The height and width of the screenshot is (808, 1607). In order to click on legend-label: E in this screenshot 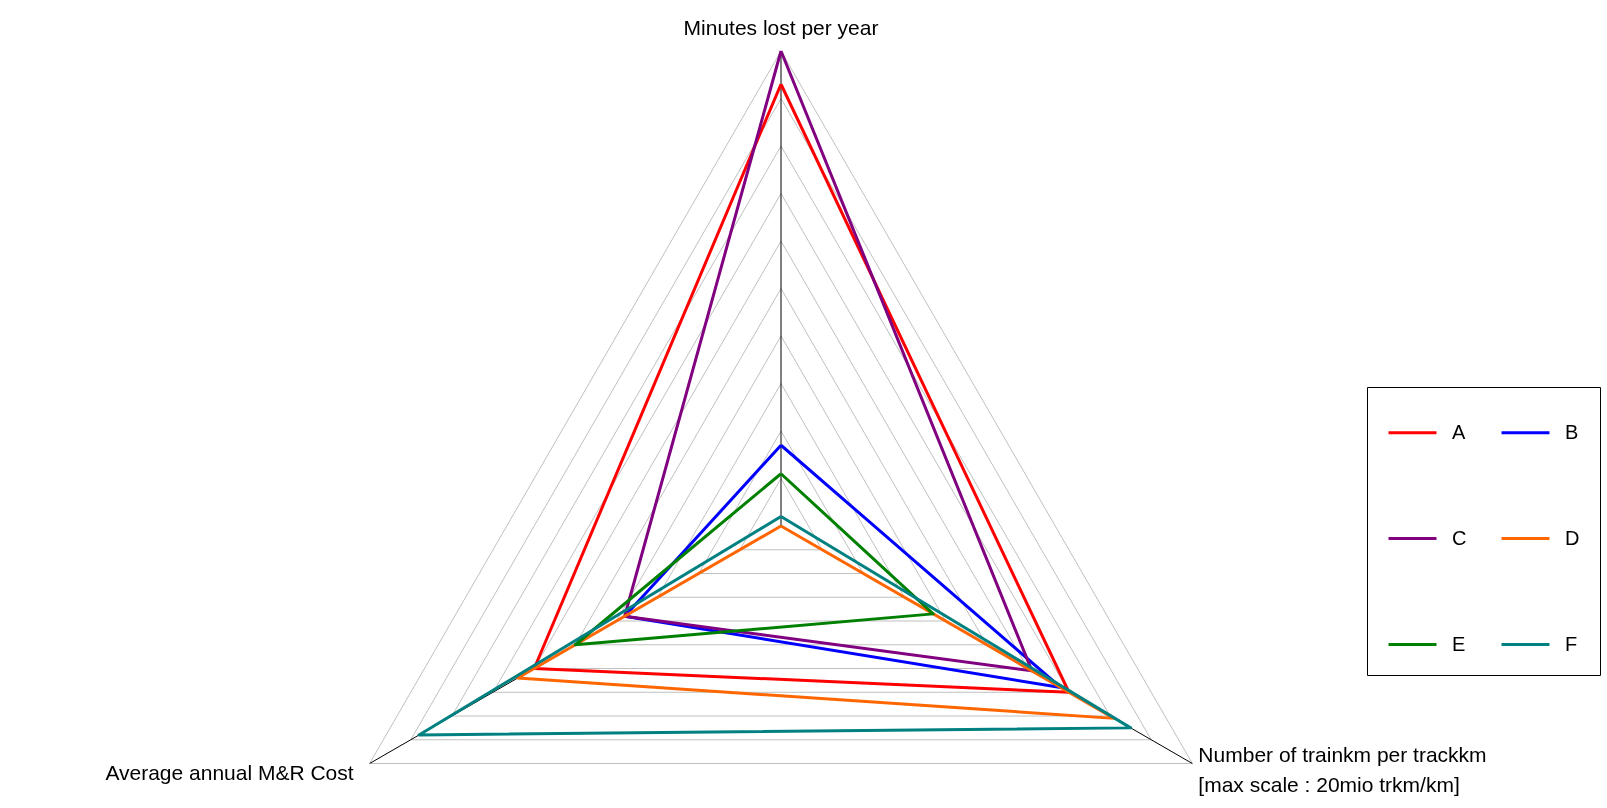, I will do `click(1459, 643)`.